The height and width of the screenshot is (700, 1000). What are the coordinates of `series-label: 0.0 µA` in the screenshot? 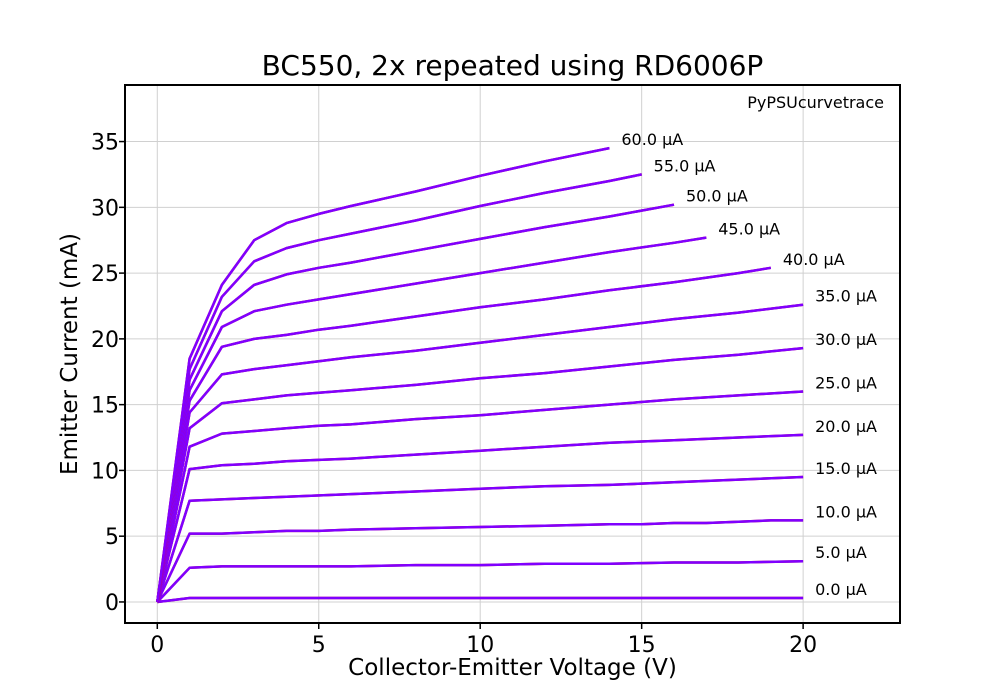 It's located at (841, 589).